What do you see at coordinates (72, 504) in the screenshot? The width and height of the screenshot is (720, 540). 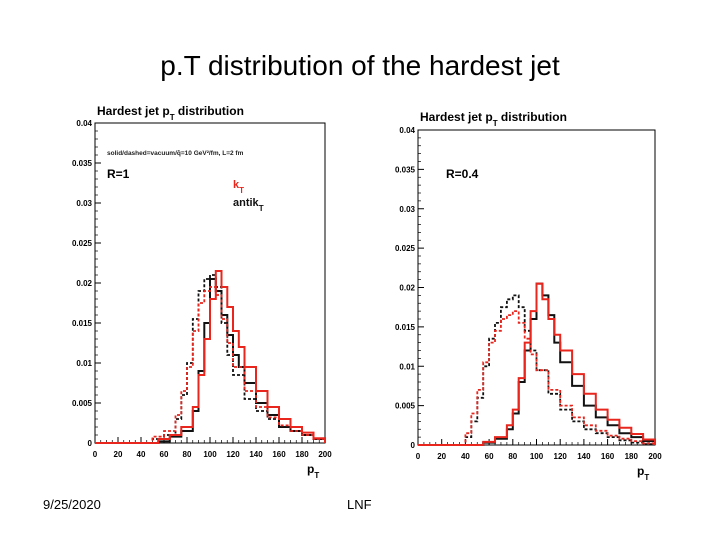 I see `footer-date: 9/25/2020` at bounding box center [72, 504].